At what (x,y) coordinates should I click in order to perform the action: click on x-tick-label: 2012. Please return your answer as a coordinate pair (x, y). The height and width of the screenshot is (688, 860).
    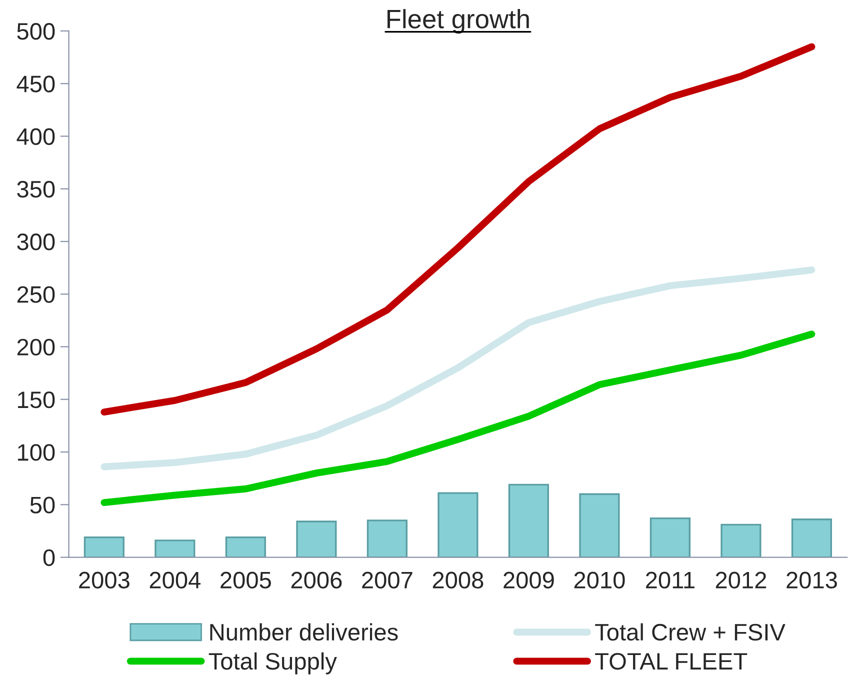
    Looking at the image, I should click on (741, 580).